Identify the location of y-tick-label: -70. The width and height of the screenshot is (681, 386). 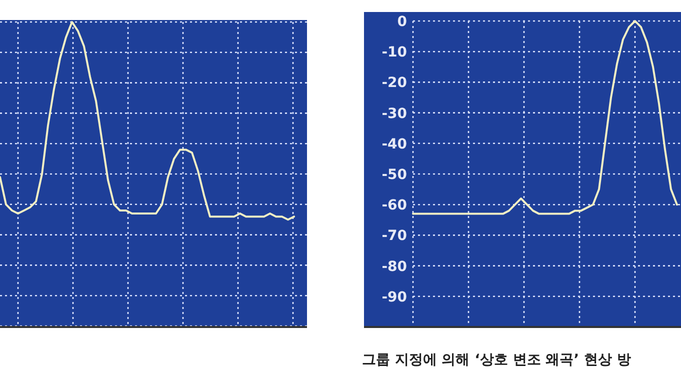
(395, 236).